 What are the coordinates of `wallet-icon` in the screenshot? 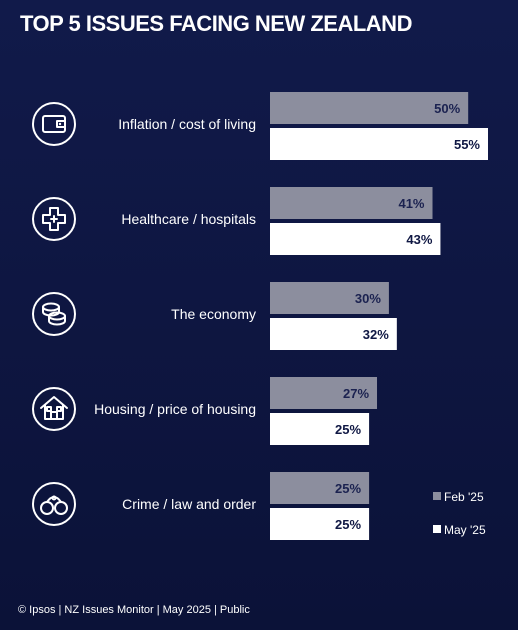 It's located at (54, 124).